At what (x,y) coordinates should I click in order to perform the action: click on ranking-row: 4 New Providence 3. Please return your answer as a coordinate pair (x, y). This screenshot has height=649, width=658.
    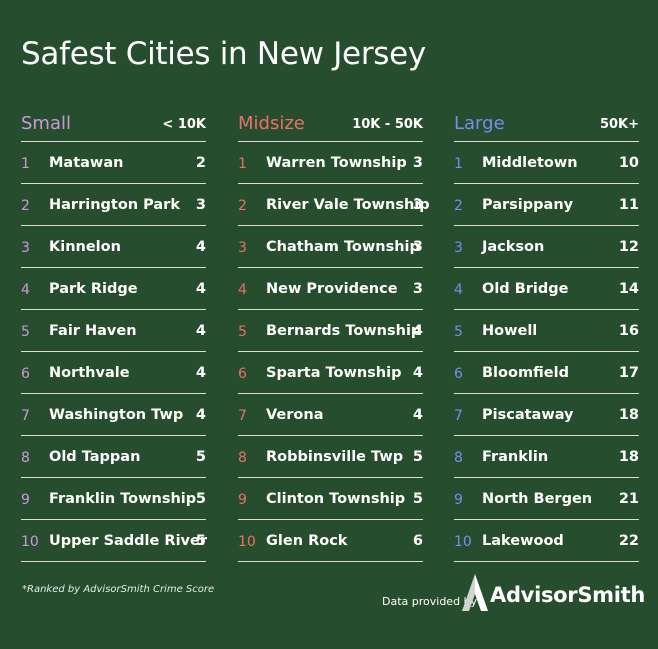
    Looking at the image, I should click on (330, 289).